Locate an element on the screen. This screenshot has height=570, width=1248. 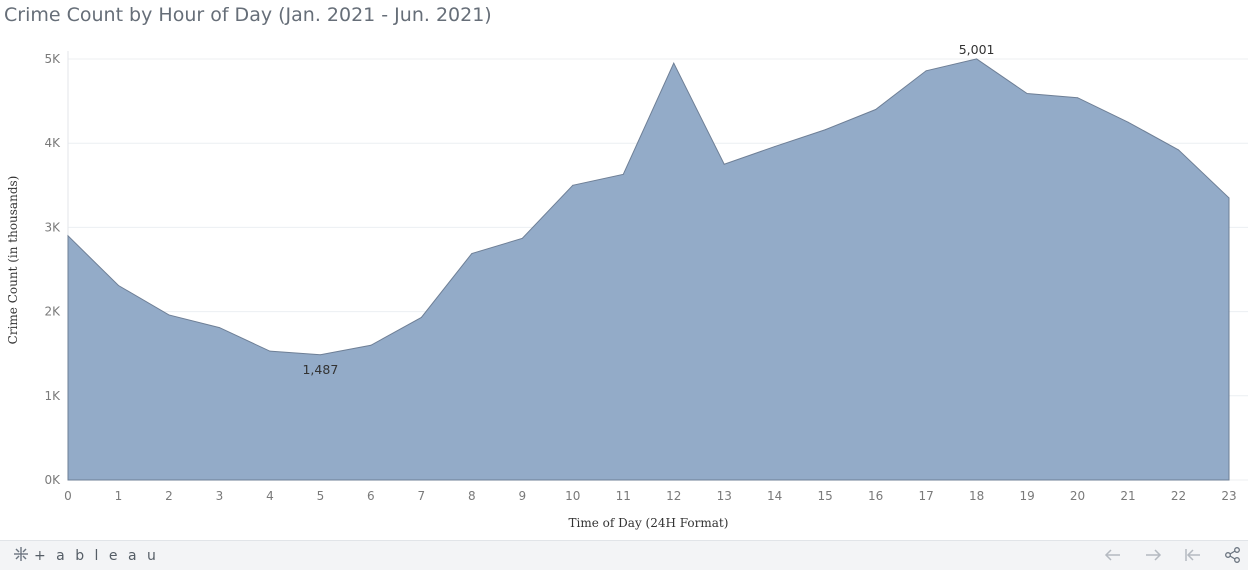
x-tick-label: 18 is located at coordinates (976, 496).